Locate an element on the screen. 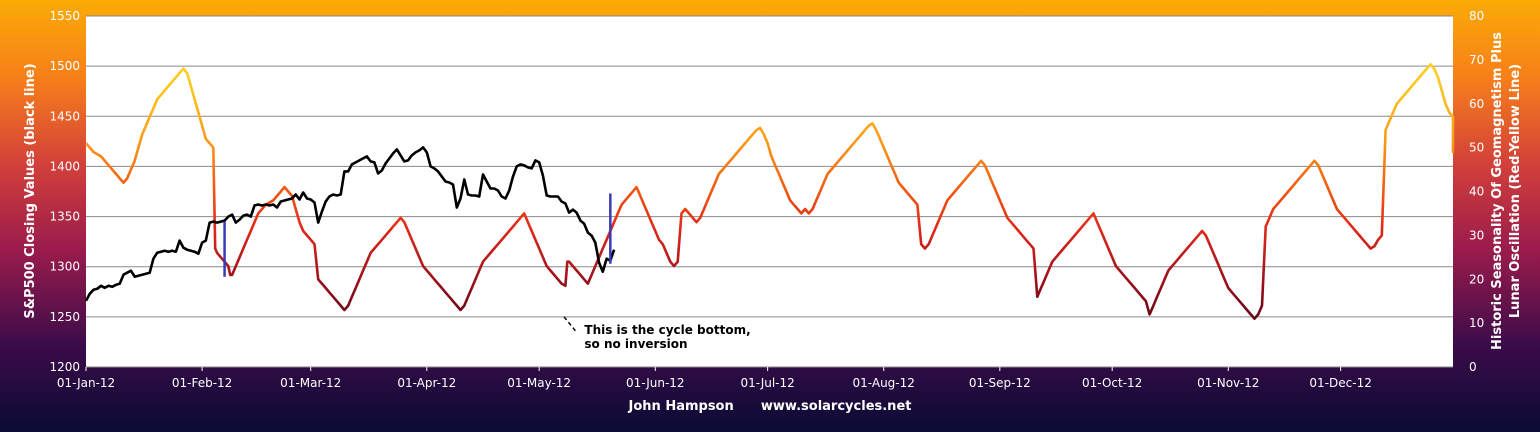  left-tick-label: 1250 is located at coordinates (64, 317).